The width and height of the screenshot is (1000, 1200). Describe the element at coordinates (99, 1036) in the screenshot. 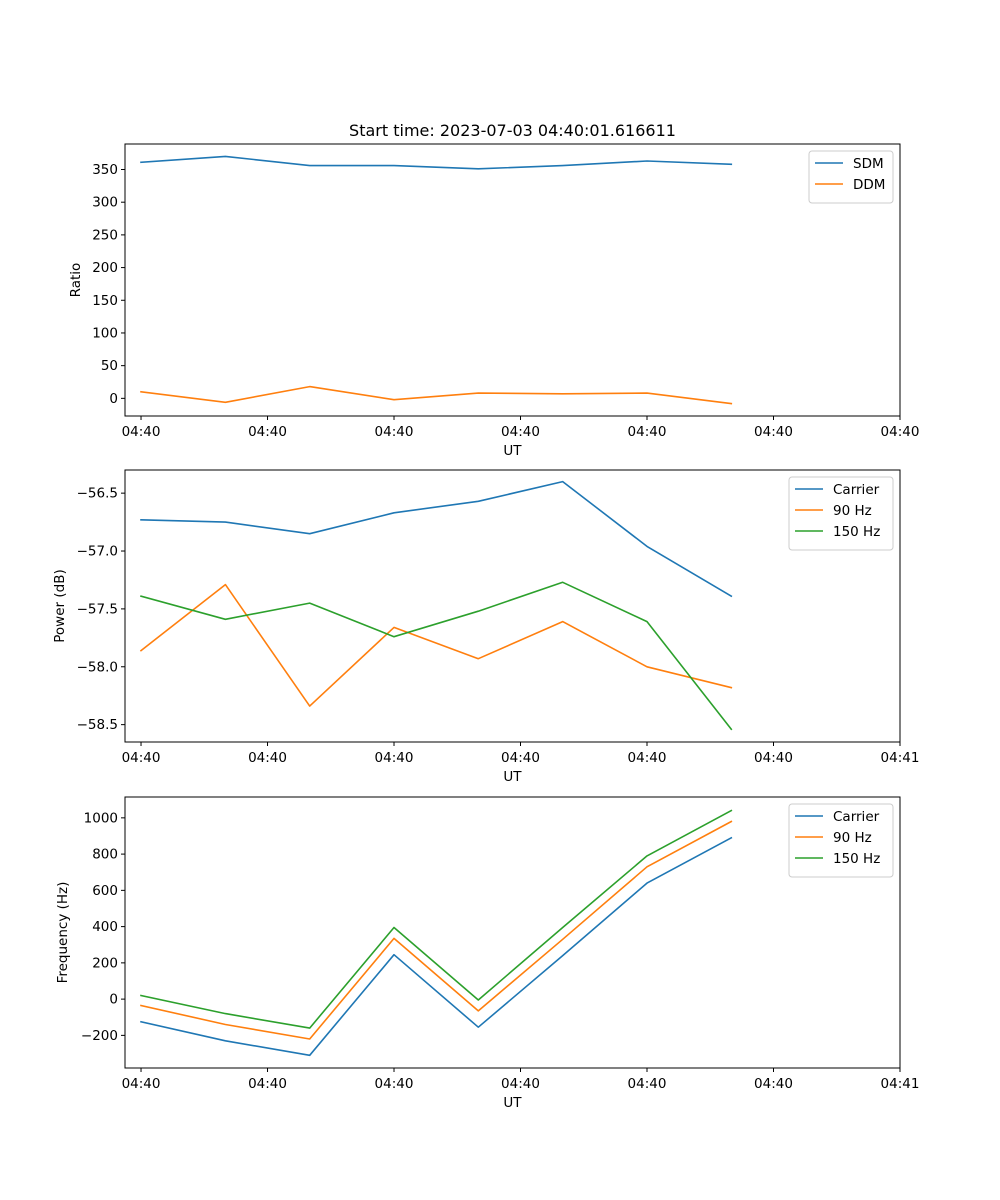

I see `y-tick-label: −200` at that location.